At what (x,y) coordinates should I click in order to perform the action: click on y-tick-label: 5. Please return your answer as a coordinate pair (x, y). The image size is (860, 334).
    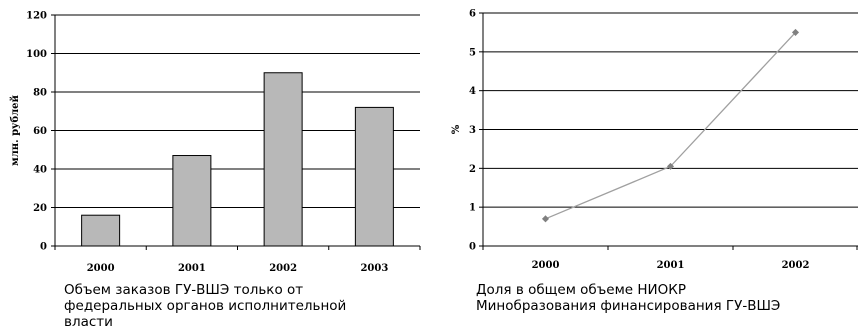
    Looking at the image, I should click on (472, 52).